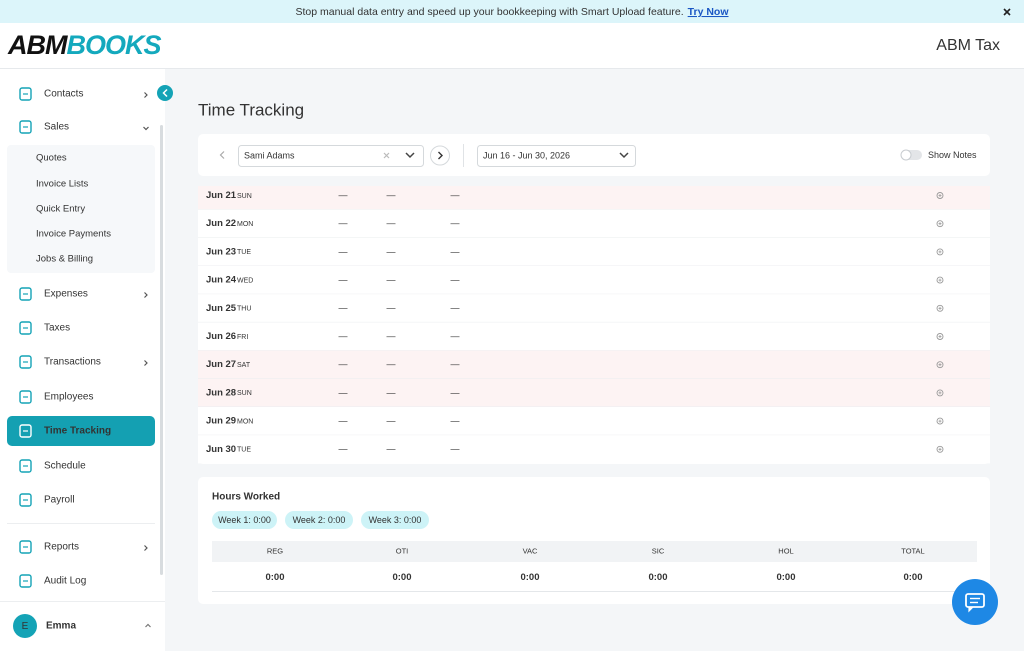 The height and width of the screenshot is (651, 1024). Describe the element at coordinates (77, 431) in the screenshot. I see `nav-label: Time Tracking` at that location.